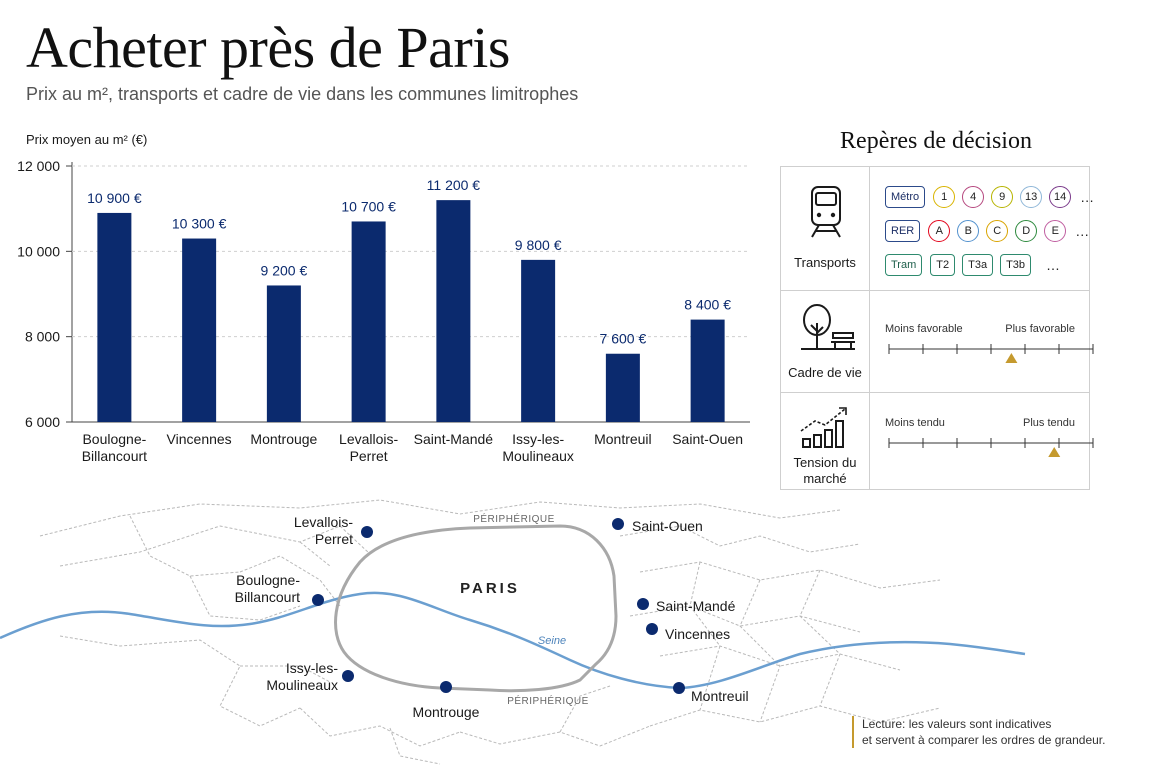  I want to click on category-label: Saint-Mandé, so click(454, 439).